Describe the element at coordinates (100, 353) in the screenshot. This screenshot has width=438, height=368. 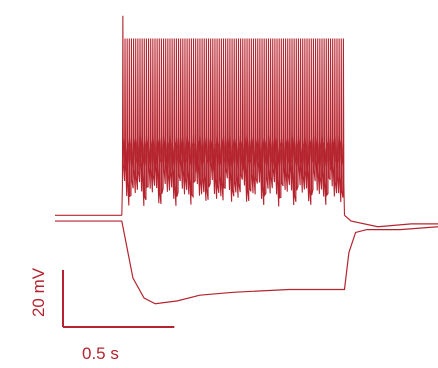
I see `time-scale-label: 0.5 s` at that location.